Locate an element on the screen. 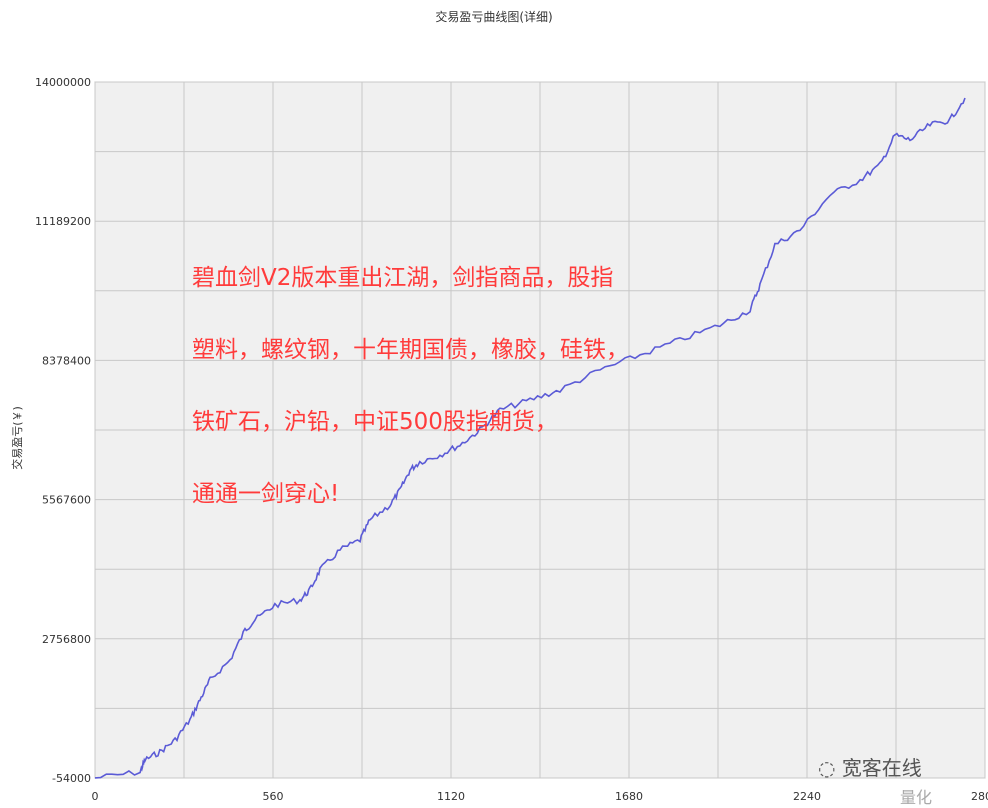 Image resolution: width=988 pixels, height=808 pixels. y-tick-label: 5567600 is located at coordinates (66, 500).